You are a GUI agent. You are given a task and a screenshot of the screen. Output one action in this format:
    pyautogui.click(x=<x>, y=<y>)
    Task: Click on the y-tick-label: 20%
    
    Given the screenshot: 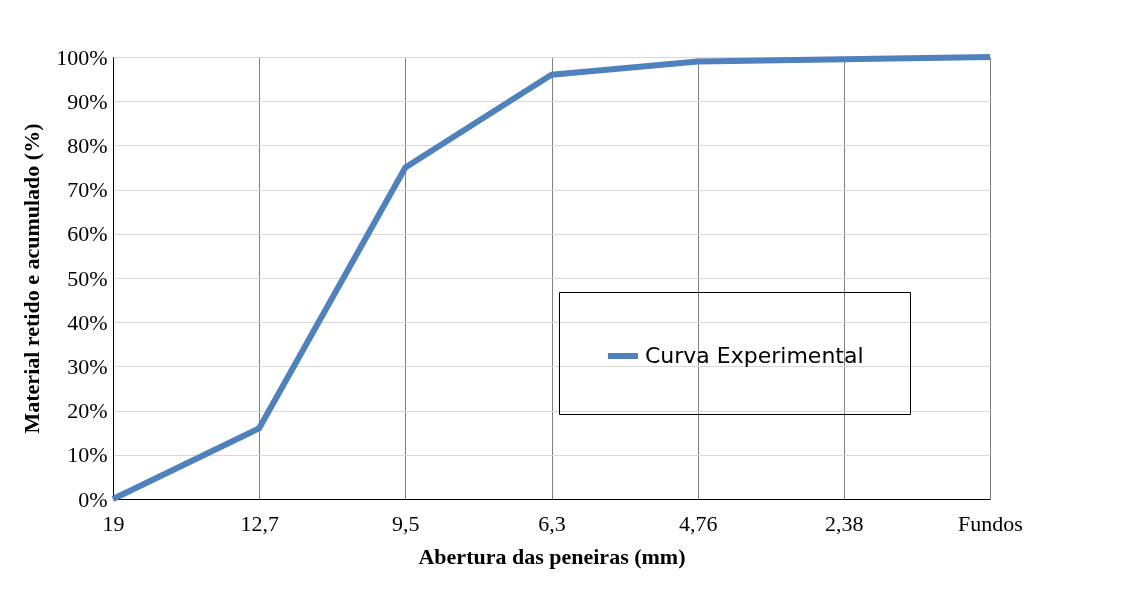 What is the action you would take?
    pyautogui.click(x=87, y=411)
    